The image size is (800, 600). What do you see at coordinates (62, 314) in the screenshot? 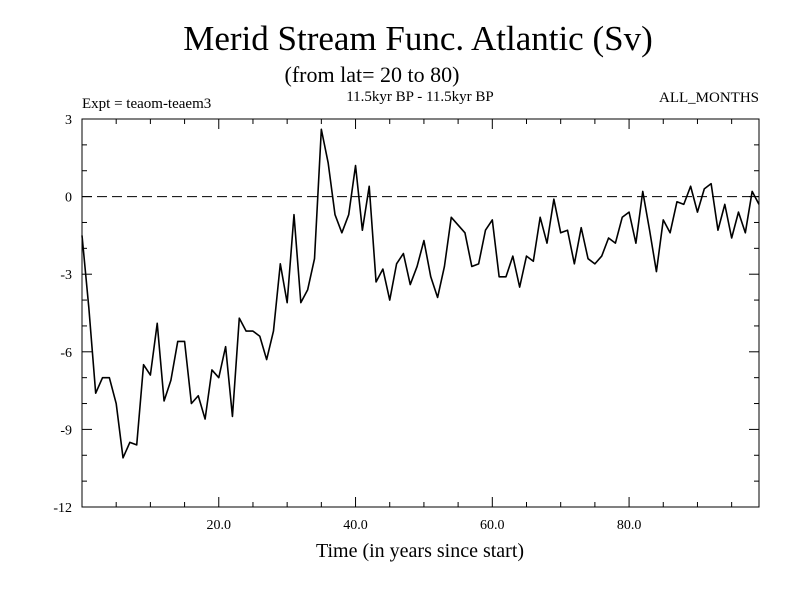
I see `y-tick-labels: 3 0 -3 -6 -9 -12` at bounding box center [62, 314].